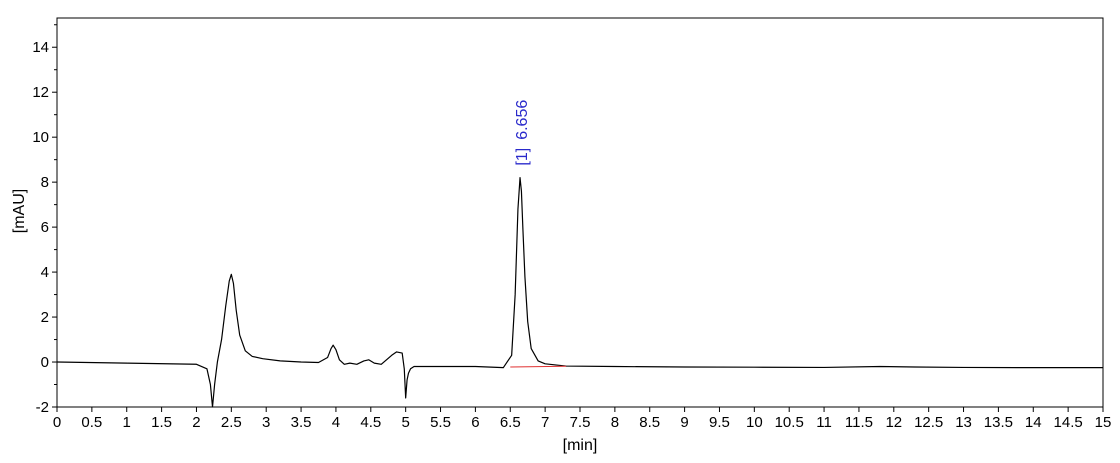  Describe the element at coordinates (45, 182) in the screenshot. I see `y-tick-label: 8` at that location.